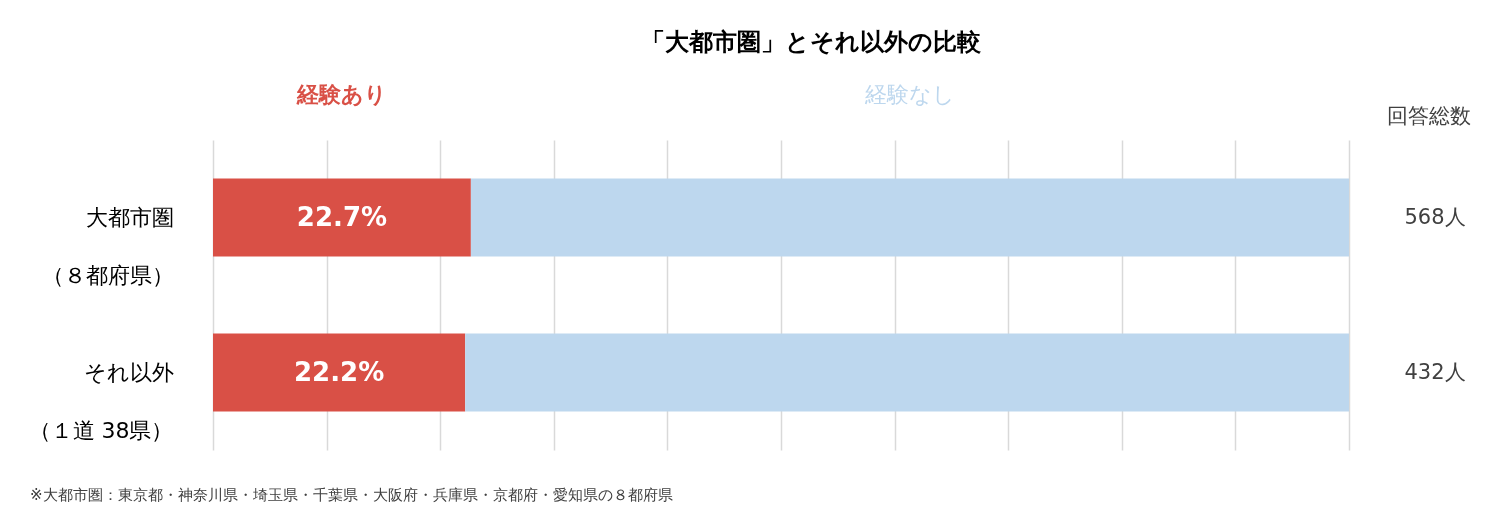 This screenshot has height=522, width=1486. What do you see at coordinates (811, 42) in the screenshot?
I see `chart-title: 「大都市圏」とそれ以外の比較` at bounding box center [811, 42].